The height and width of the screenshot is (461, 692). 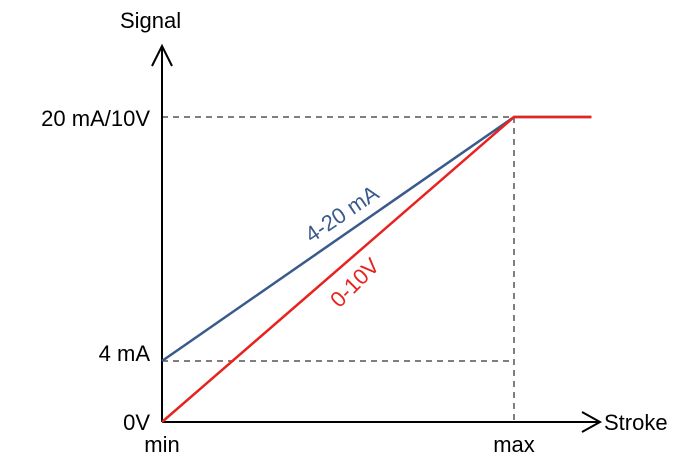 I want to click on series-label-0-10v: 0-10V, so click(x=354, y=282).